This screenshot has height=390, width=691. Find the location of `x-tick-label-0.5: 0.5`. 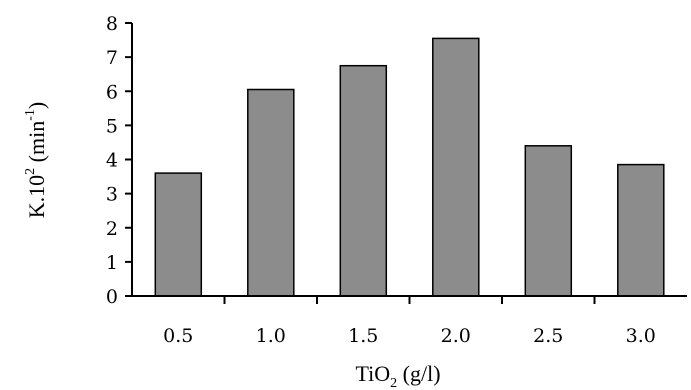

x-tick-label-0.5: 0.5 is located at coordinates (178, 336).